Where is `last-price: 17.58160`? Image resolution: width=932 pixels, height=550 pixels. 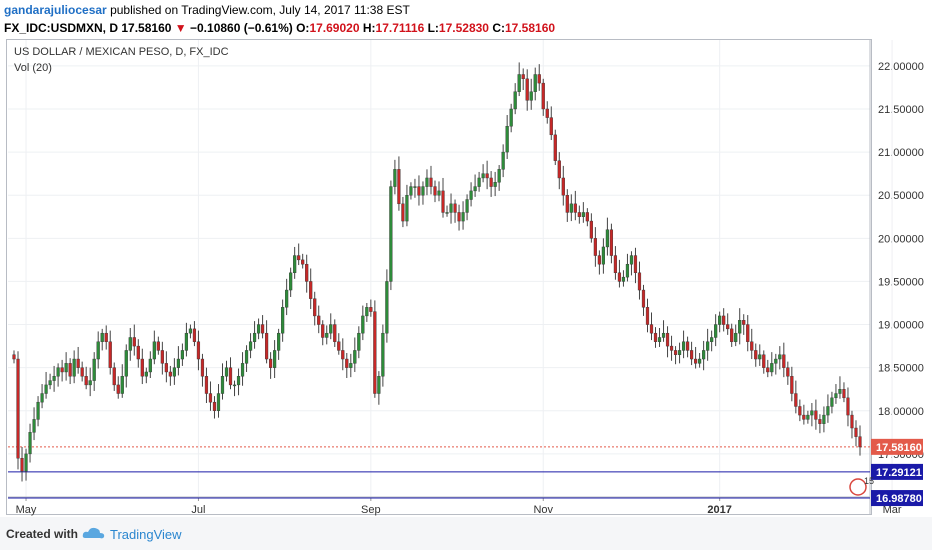 last-price: 17.58160 is located at coordinates (146, 28).